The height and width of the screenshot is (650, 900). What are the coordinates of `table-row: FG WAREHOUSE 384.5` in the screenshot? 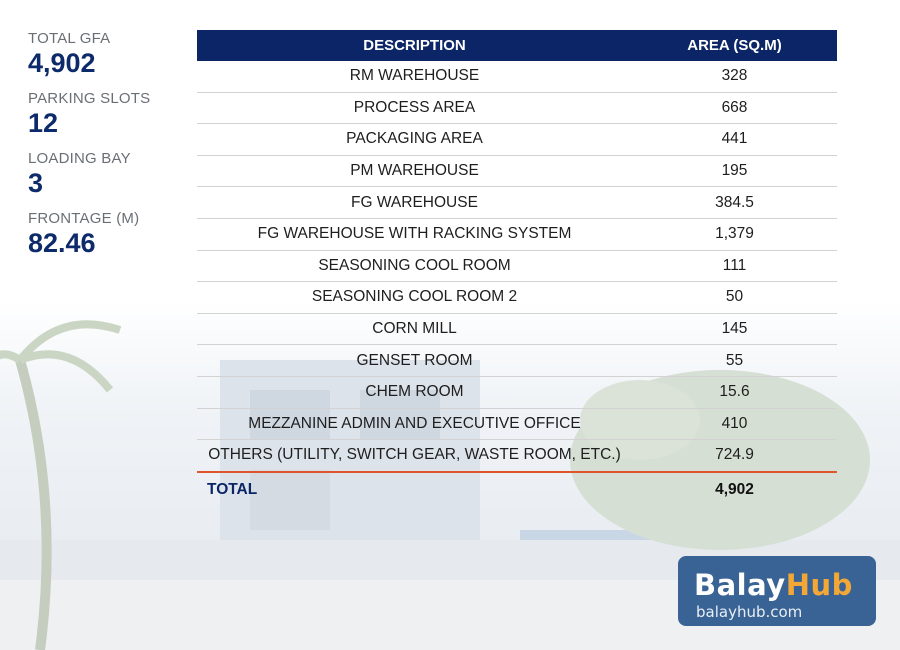 It's located at (517, 202).